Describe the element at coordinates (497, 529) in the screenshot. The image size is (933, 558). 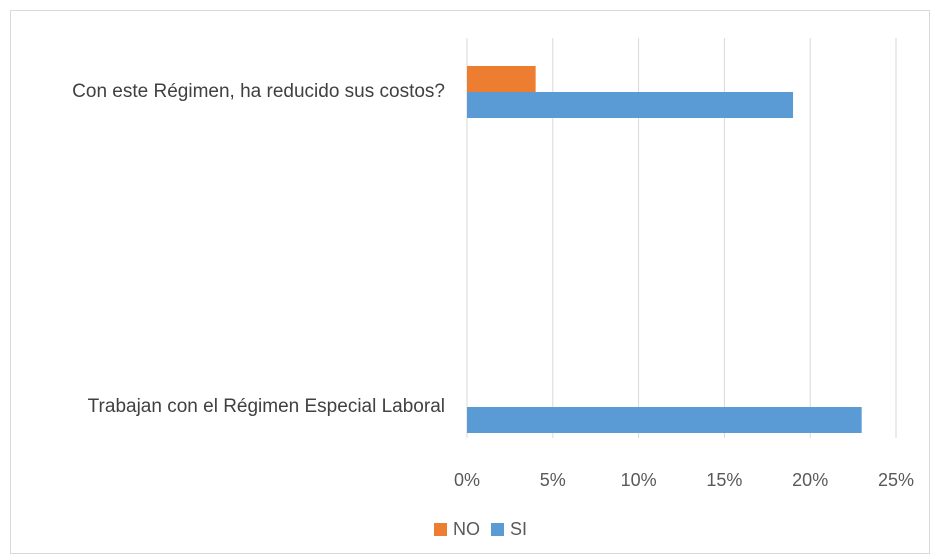
I see `legend-swatch-si` at that location.